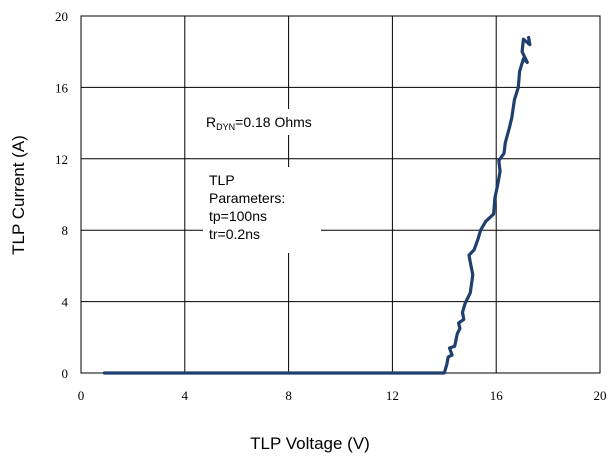 Image resolution: width=615 pixels, height=462 pixels. What do you see at coordinates (18, 195) in the screenshot?
I see `y-axis-title: TLP Current (A)` at bounding box center [18, 195].